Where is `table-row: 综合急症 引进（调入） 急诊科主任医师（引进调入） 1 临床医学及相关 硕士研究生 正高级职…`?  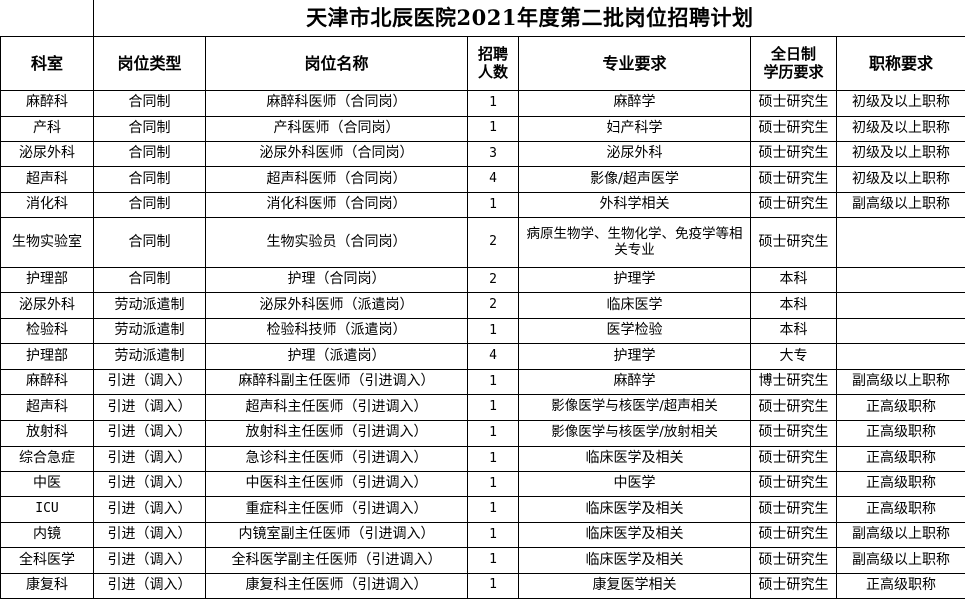 table-row: 综合急症 引进（调入） 急诊科主任医师（引进调入） 1 临床医学及相关 硕士研究生 正高级职… is located at coordinates (482, 458).